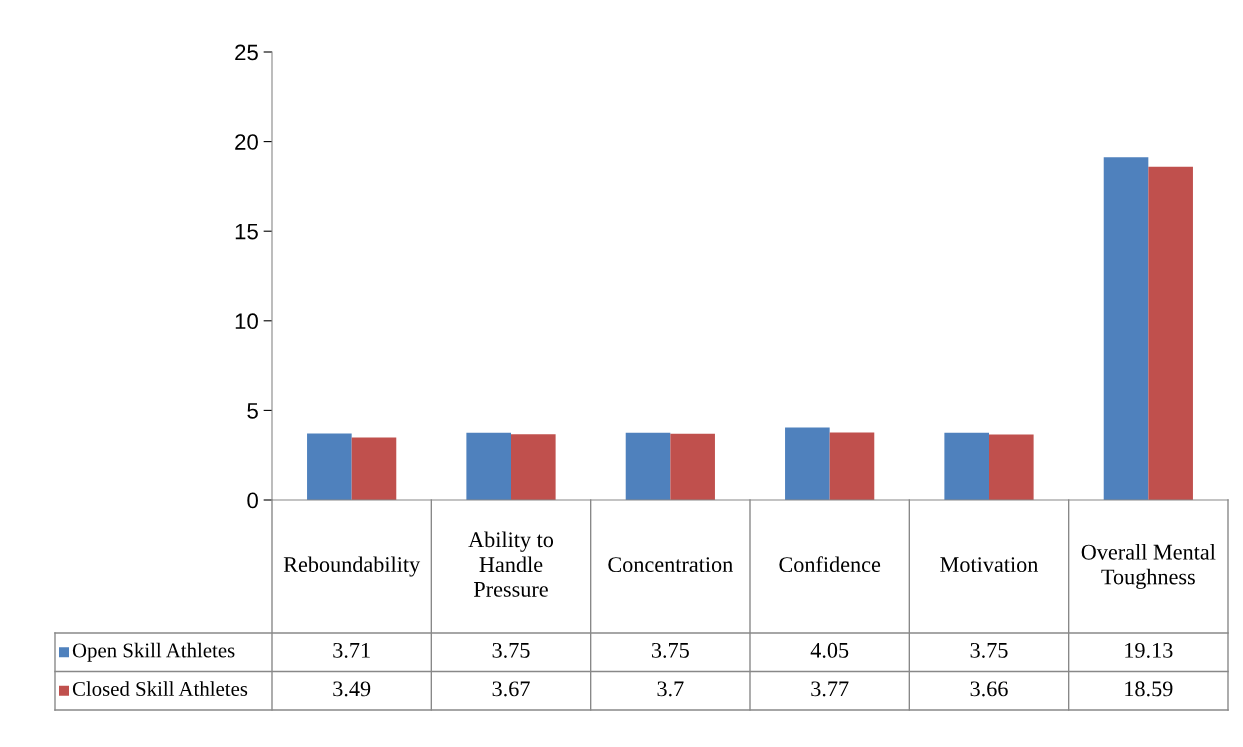  What do you see at coordinates (352, 566) in the screenshot?
I see `x-tick-label: Reboundability` at bounding box center [352, 566].